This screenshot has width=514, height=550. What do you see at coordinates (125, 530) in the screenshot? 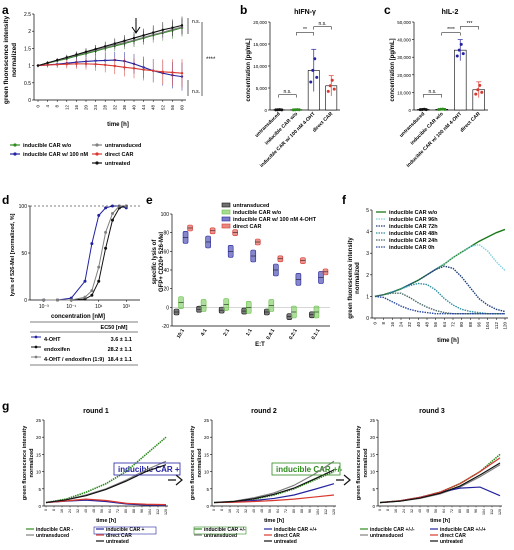
I see `g-round-1-legend-highlight` at bounding box center [125, 530].